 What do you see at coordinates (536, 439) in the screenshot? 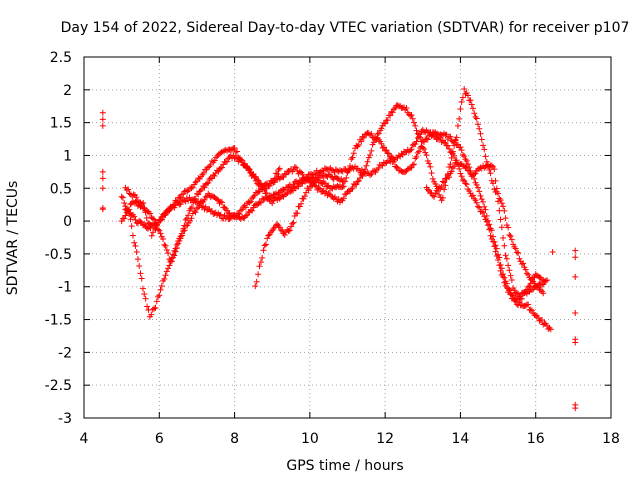
I see `x-tick-label: 16` at bounding box center [536, 439].